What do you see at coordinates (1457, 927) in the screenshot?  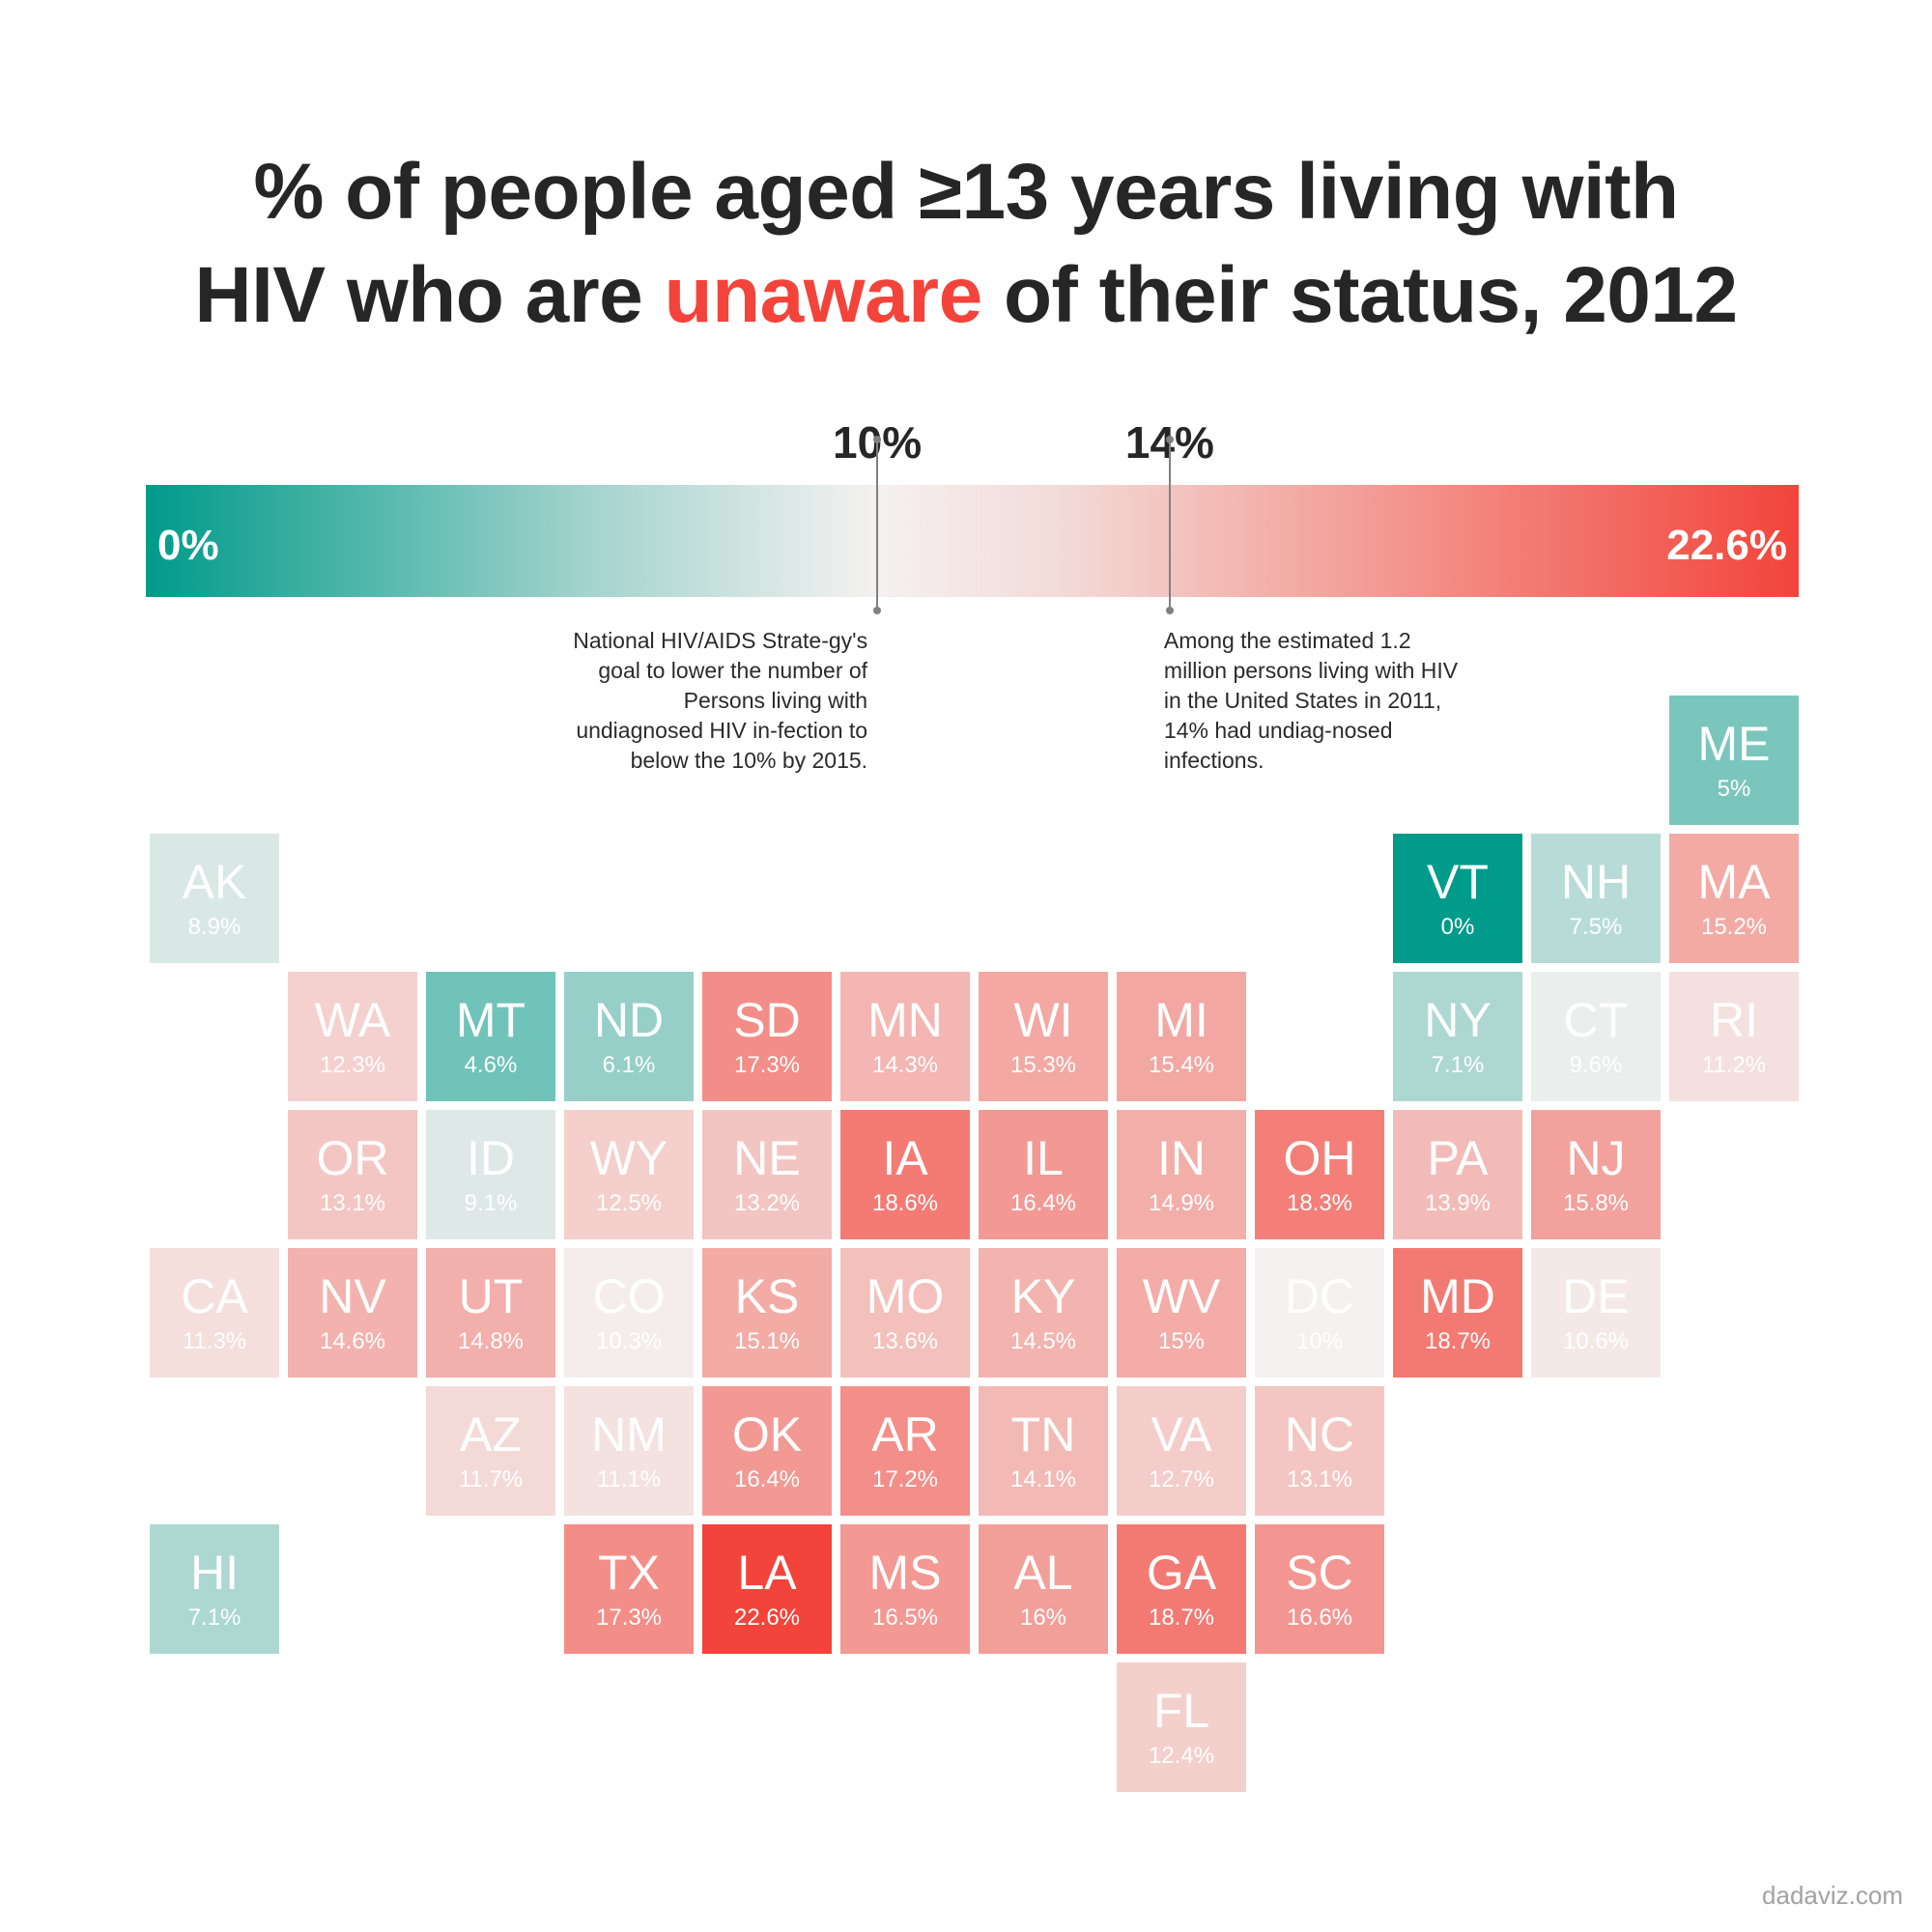 I see `state-value: 0%` at bounding box center [1457, 927].